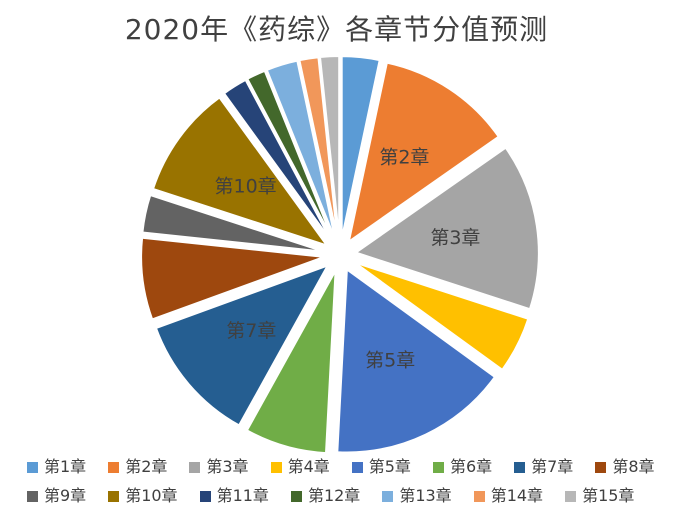 This screenshot has height=525, width=673. I want to click on legend-item-第15章: 第15章, so click(599, 496).